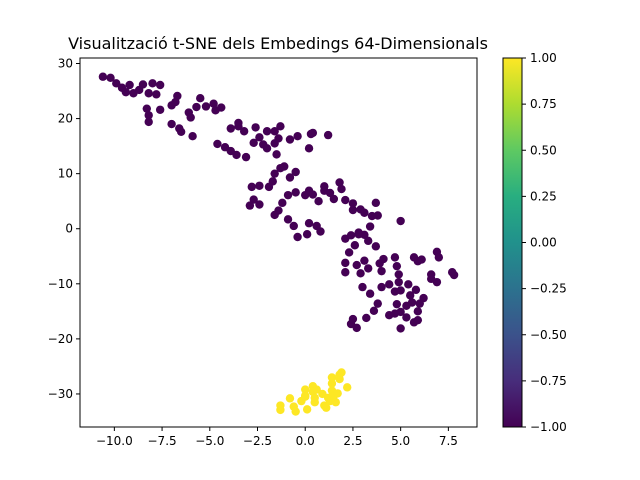 The image size is (640, 480). Describe the element at coordinates (64, 229) in the screenshot. I see `y-axis: −30 −20 −10 0 10 20 30` at that location.